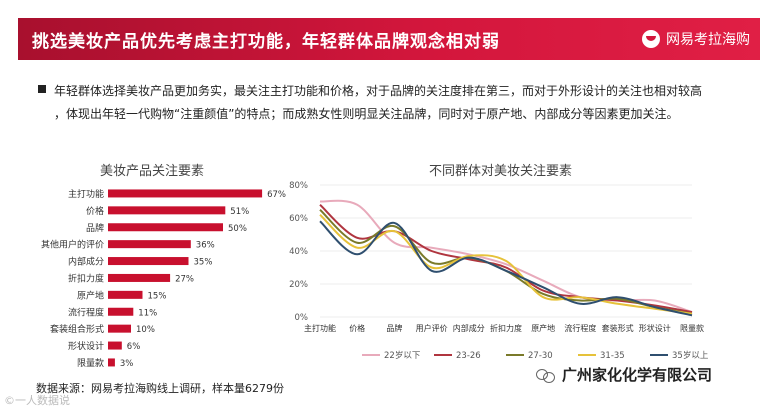 The height and width of the screenshot is (409, 780). I want to click on x-tick-label: 折扣力度, so click(506, 328).